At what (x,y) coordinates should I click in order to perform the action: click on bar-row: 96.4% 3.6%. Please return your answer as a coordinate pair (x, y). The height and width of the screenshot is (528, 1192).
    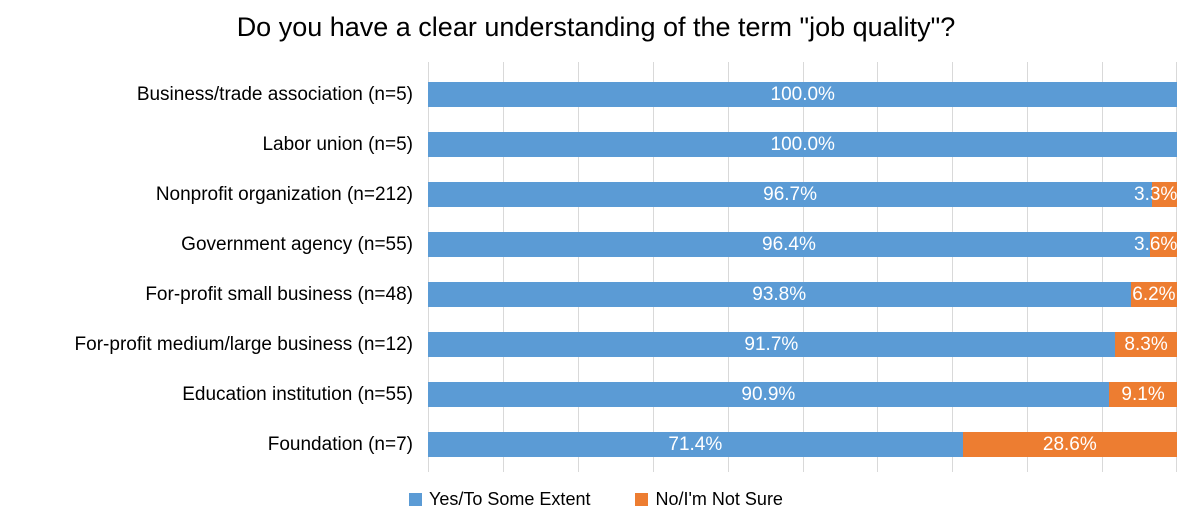
    Looking at the image, I should click on (802, 244).